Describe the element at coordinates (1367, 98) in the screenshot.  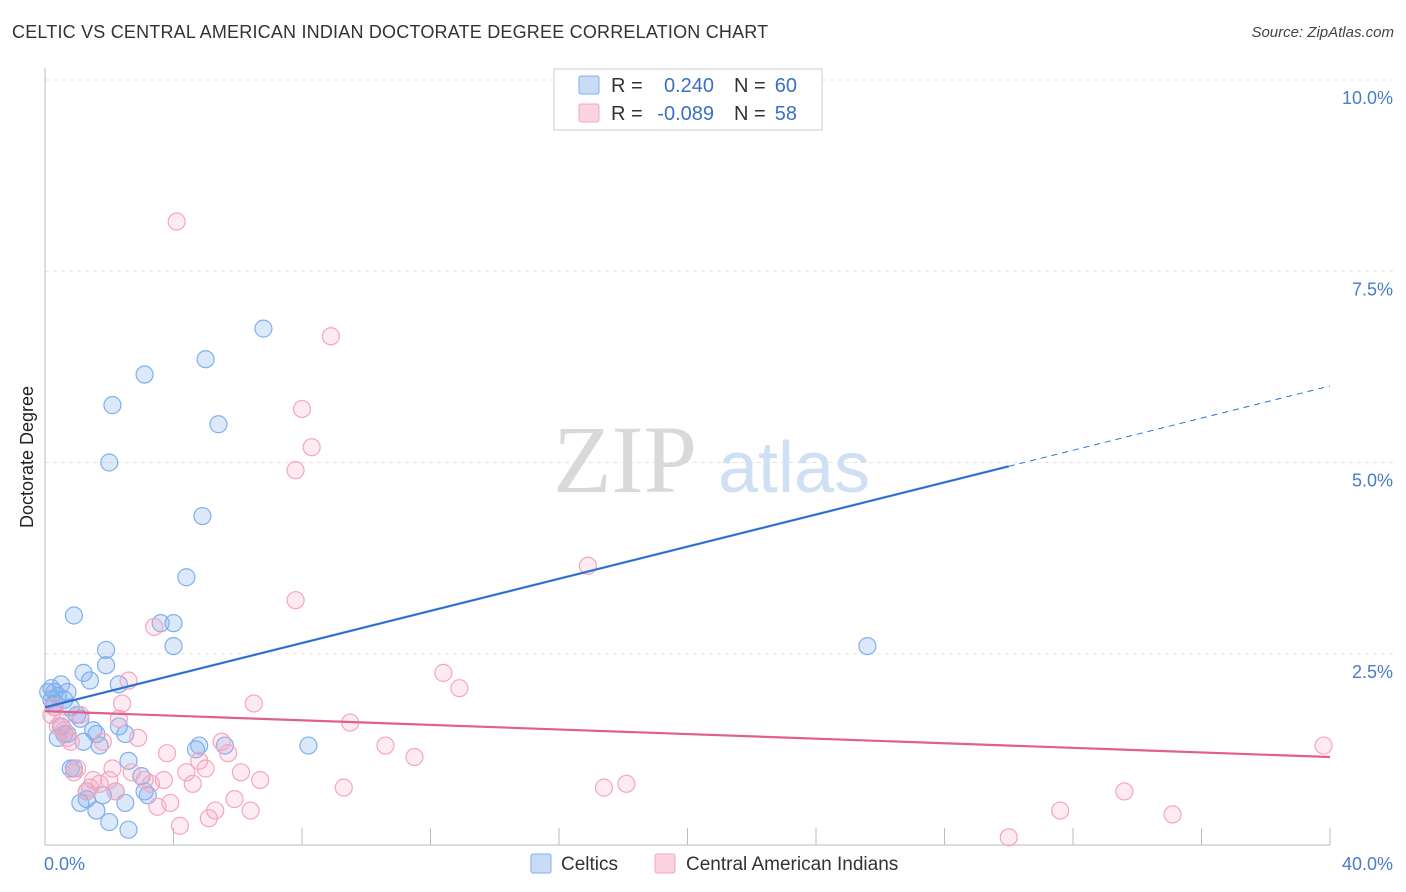
I see `y-tick-label-3: 10.0%` at that location.